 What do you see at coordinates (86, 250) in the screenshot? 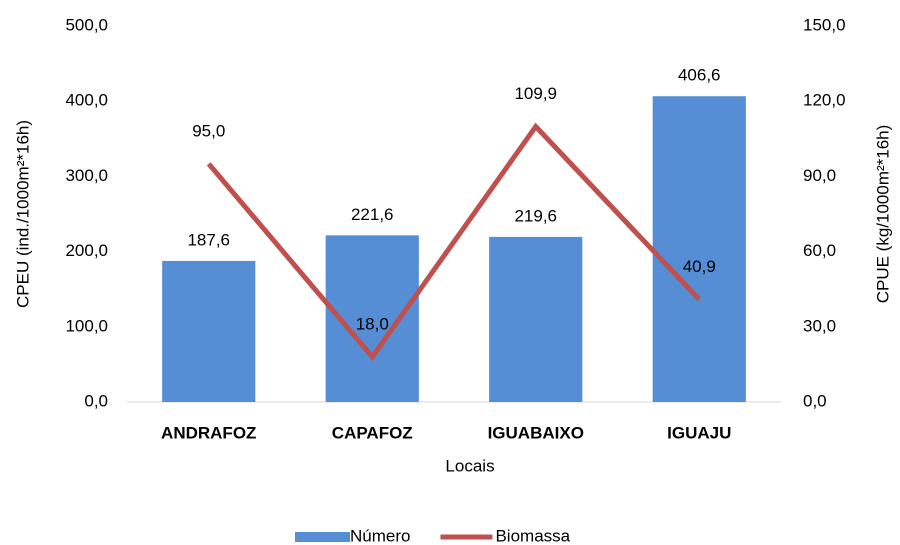
I see `y-tick-label: 200,0` at bounding box center [86, 250].